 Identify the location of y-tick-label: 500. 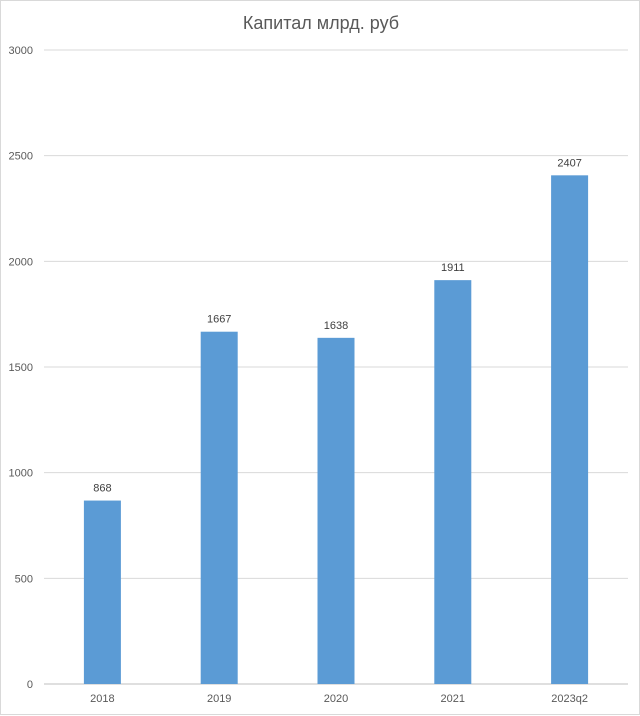
(24, 579).